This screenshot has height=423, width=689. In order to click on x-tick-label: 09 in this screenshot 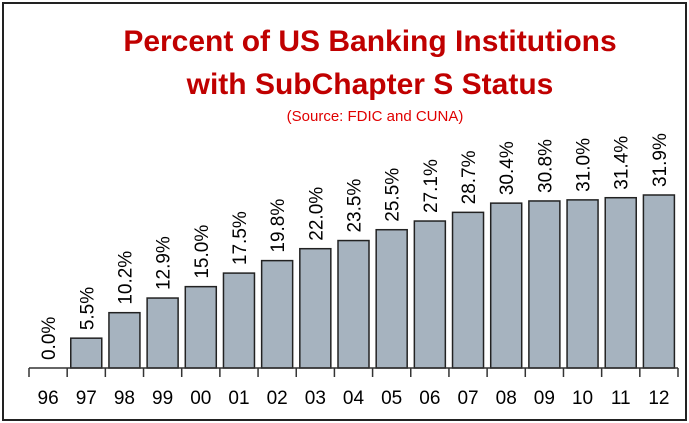, I will do `click(544, 398)`.